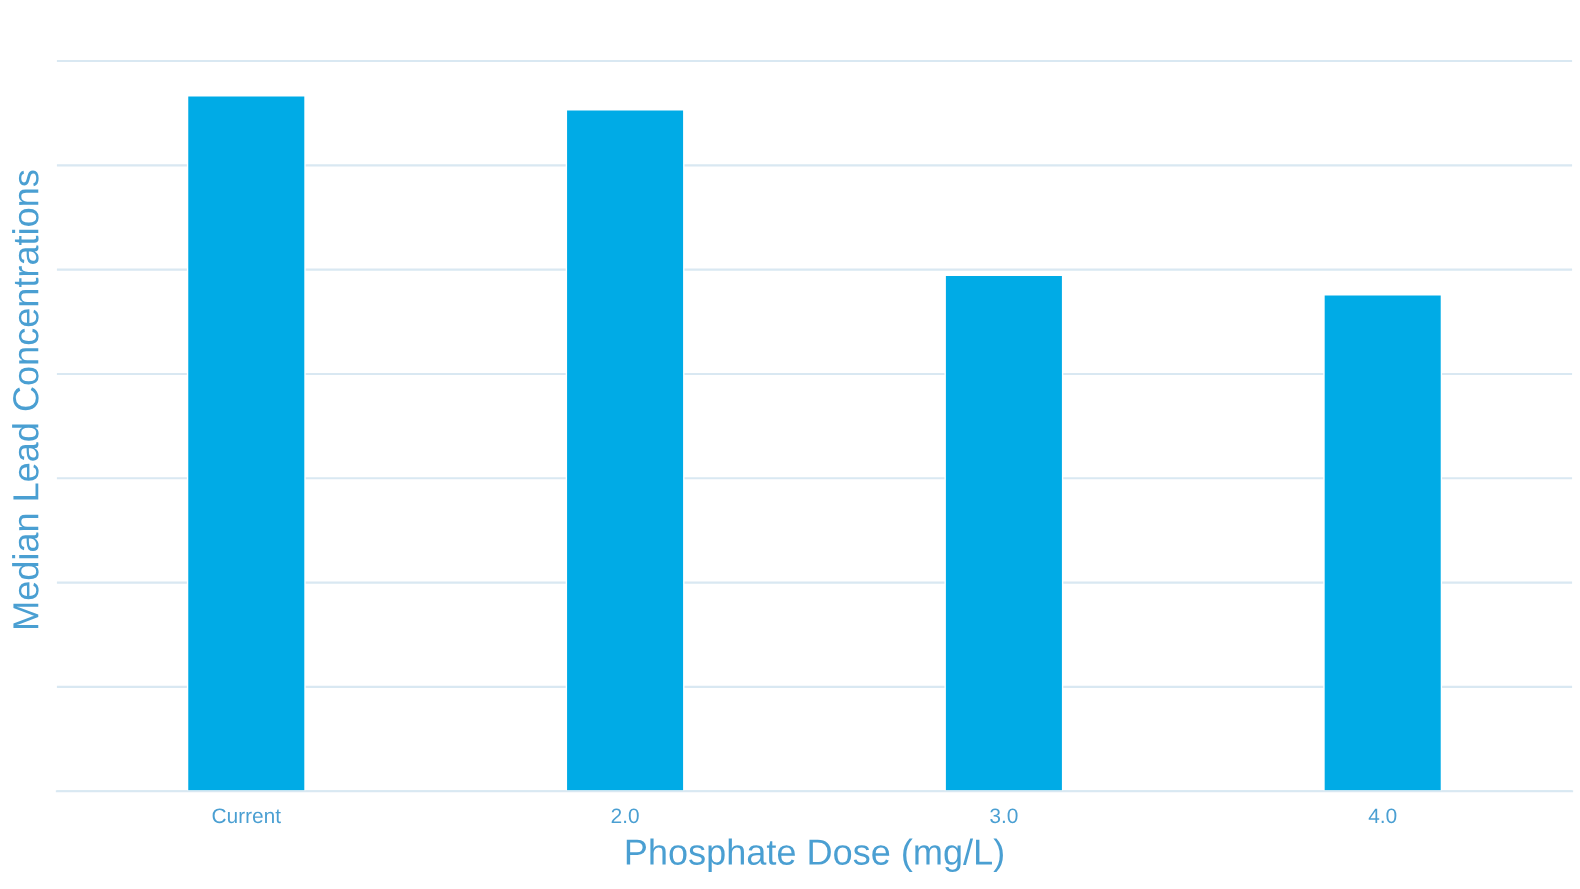 The height and width of the screenshot is (889, 1580). Describe the element at coordinates (814, 855) in the screenshot. I see `x-axis-title: Phosphate Dose (mg/L)` at that location.